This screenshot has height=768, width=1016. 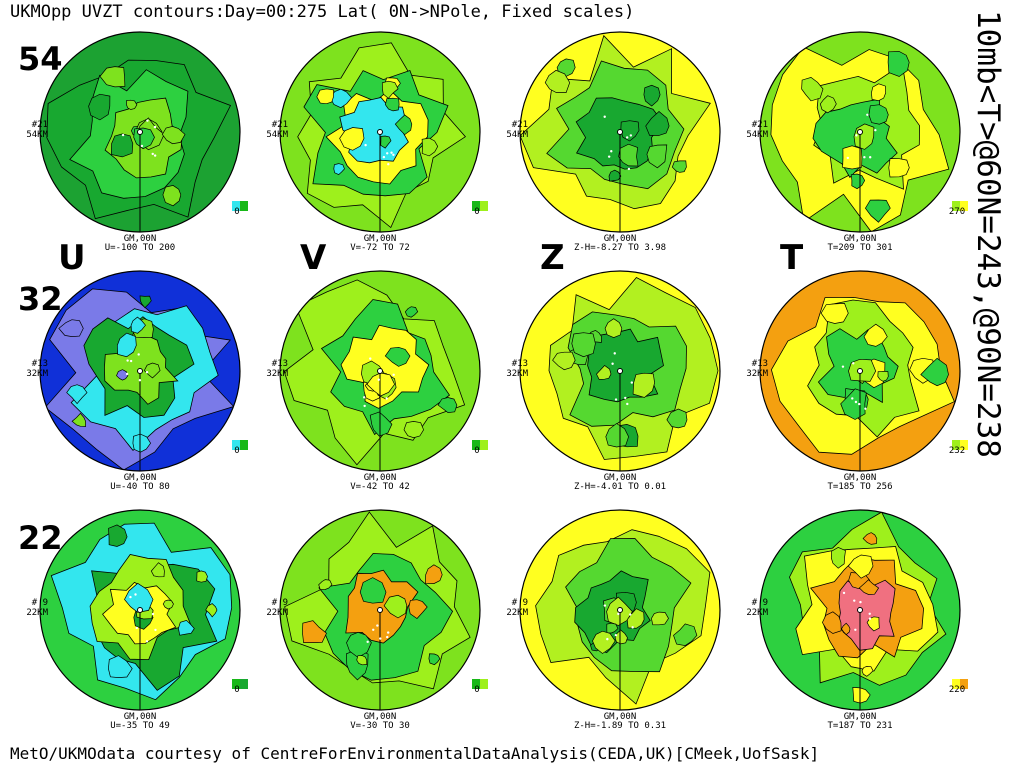 I want to click on contour-key-value: 220, so click(x=957, y=690).